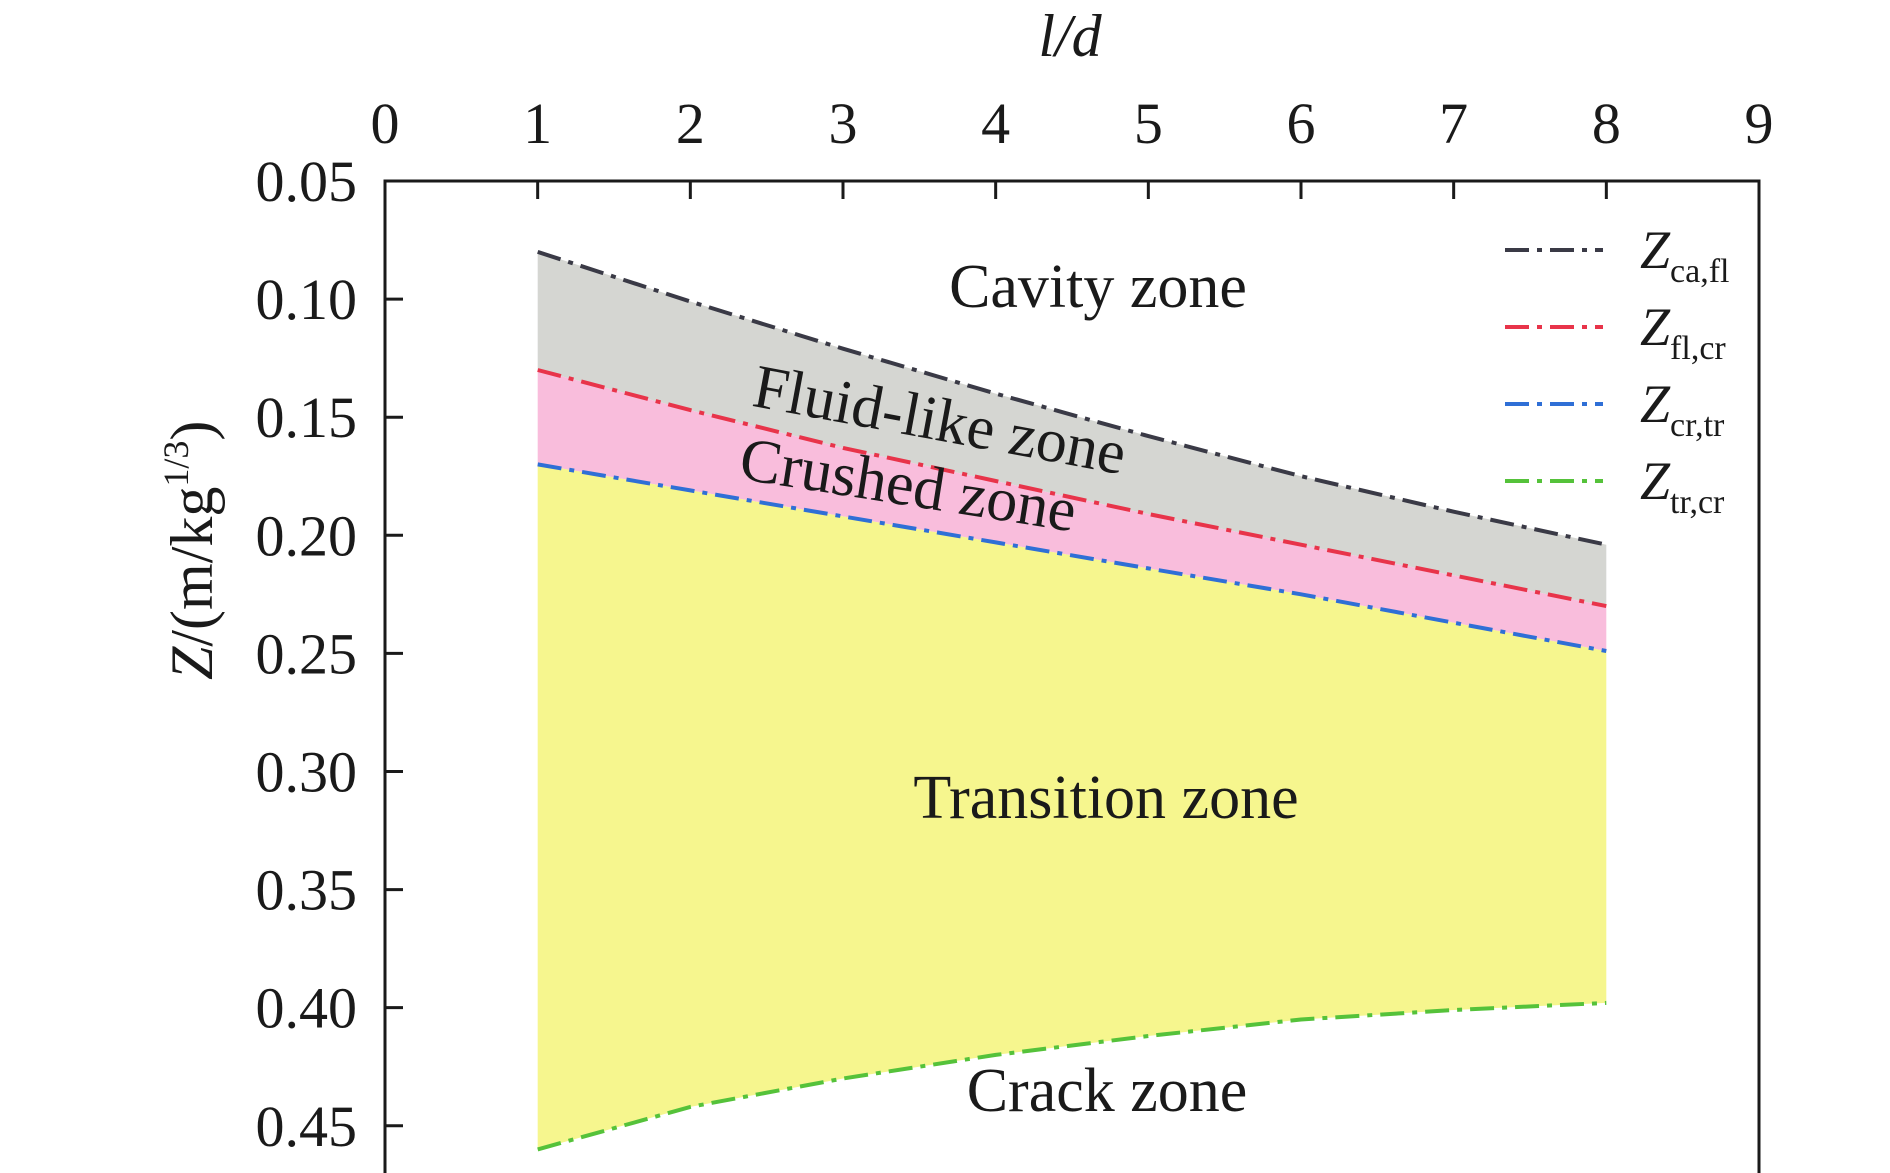 The width and height of the screenshot is (1890, 1173). What do you see at coordinates (1682, 409) in the screenshot?
I see `legend-entry: Zcr,tr` at bounding box center [1682, 409].